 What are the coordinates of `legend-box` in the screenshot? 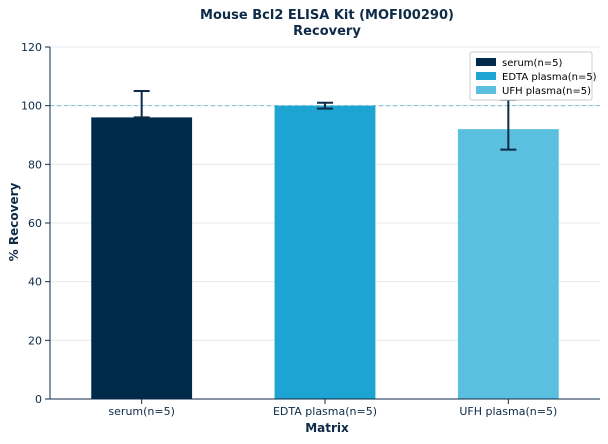 It's located at (531, 76).